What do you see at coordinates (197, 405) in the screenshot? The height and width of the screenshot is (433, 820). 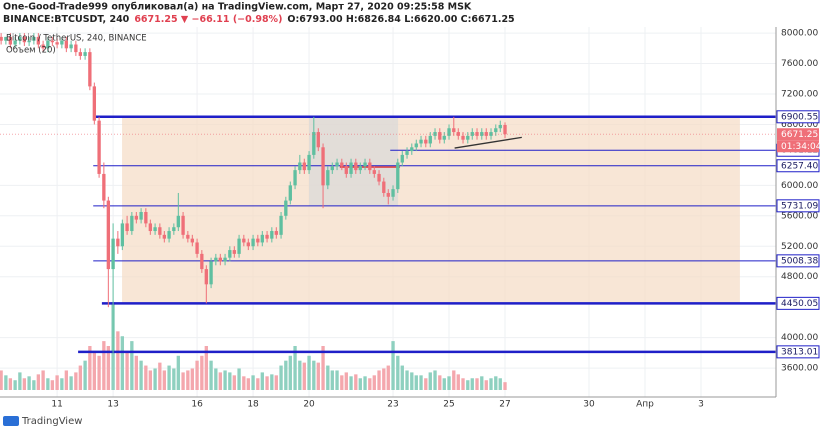 I see `x-tick-label: 16` at bounding box center [197, 405].